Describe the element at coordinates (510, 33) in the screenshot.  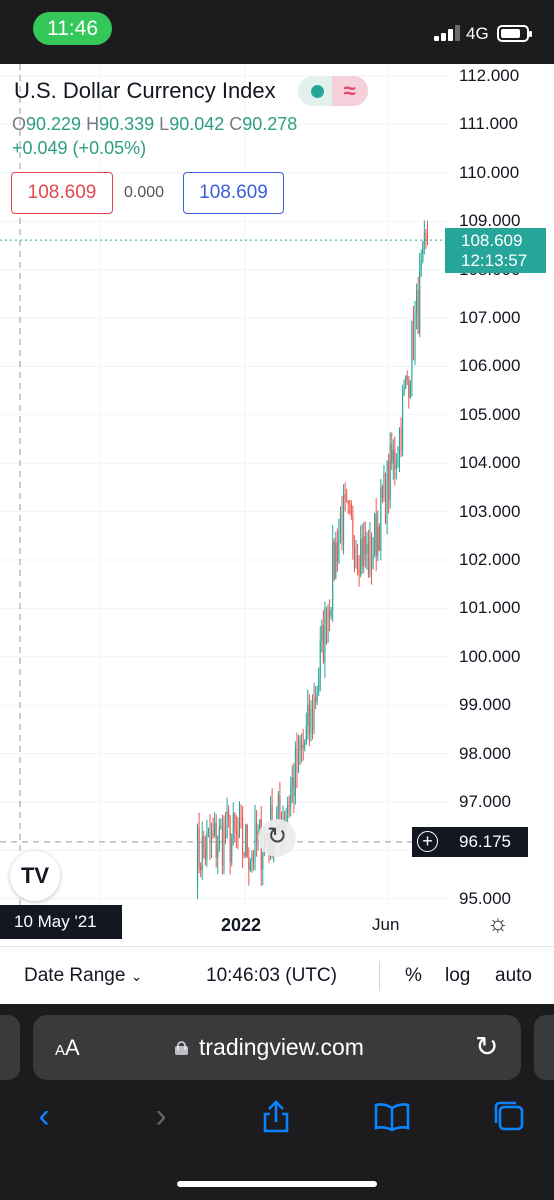
I see `battery-level` at that location.